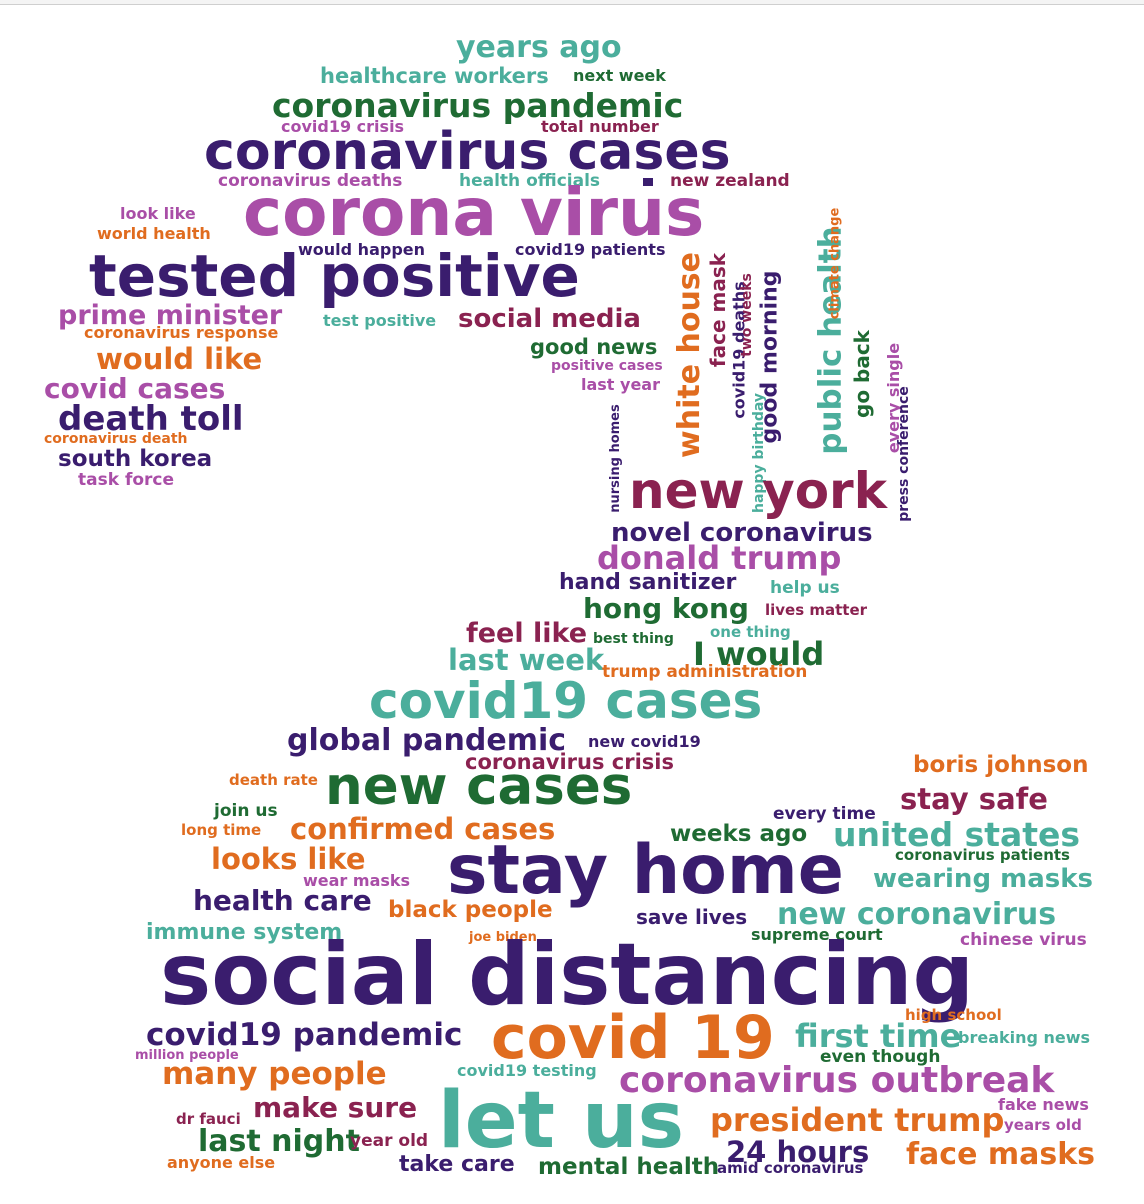 This screenshot has height=1204, width=1144. I want to click on word: would happen, so click(362, 249).